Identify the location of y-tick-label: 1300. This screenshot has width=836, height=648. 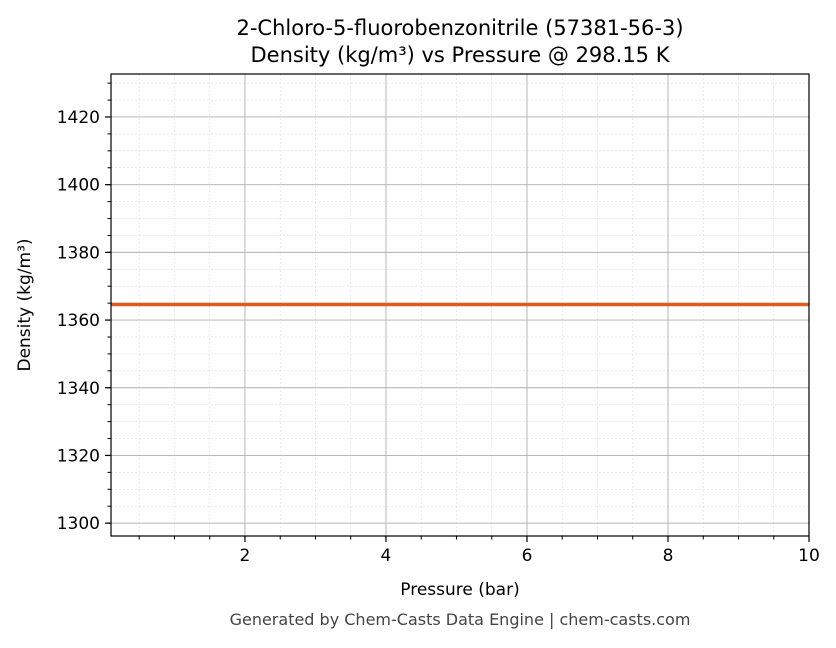
(78, 524).